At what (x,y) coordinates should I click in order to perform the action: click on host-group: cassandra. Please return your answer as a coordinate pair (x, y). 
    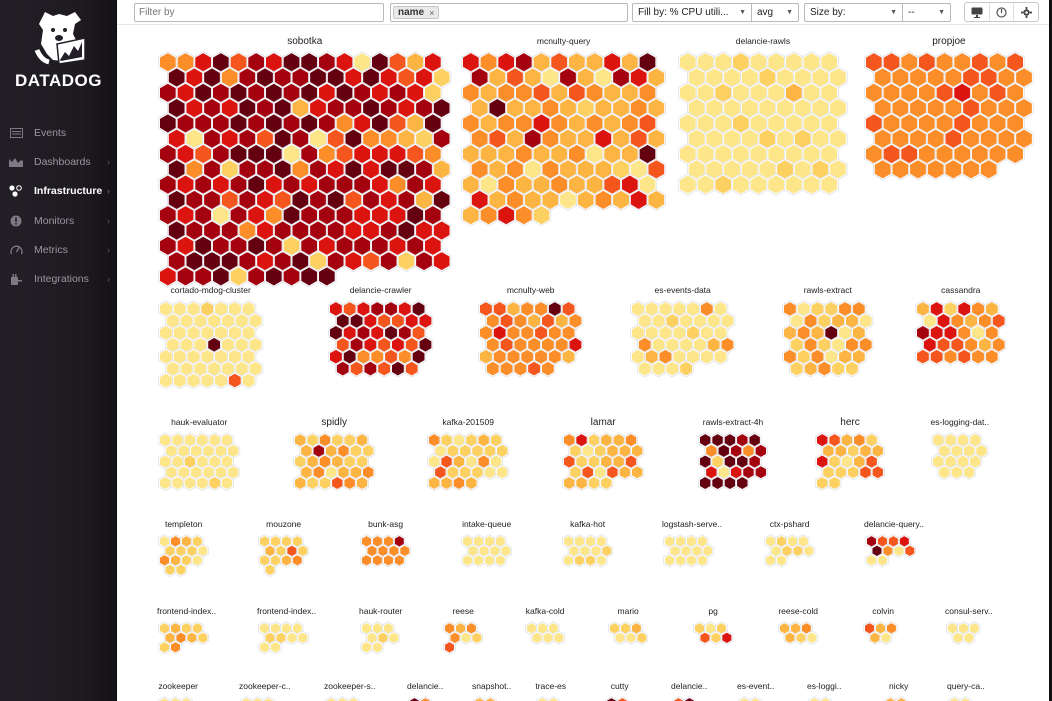
    Looking at the image, I should click on (961, 326).